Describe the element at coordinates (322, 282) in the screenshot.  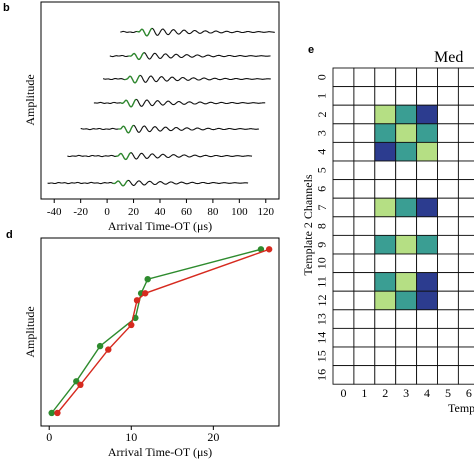
I see `row-label: 11` at that location.